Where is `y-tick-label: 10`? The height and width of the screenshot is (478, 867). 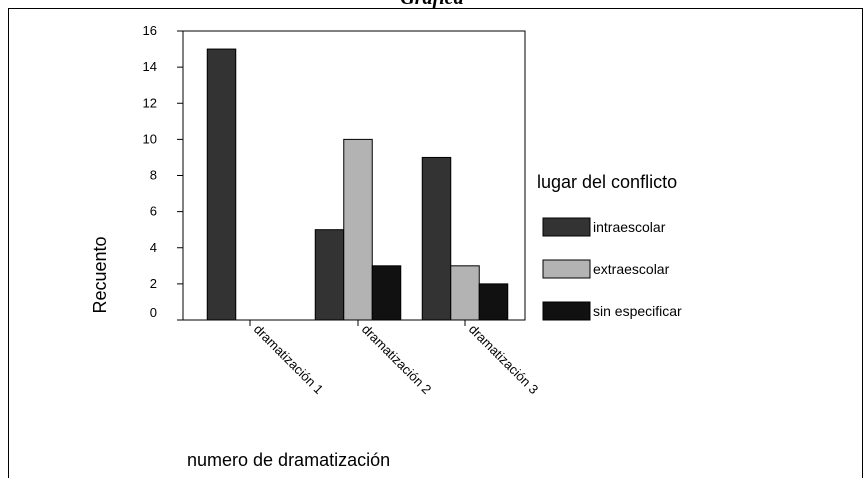
y-tick-label: 10 is located at coordinates (150, 138).